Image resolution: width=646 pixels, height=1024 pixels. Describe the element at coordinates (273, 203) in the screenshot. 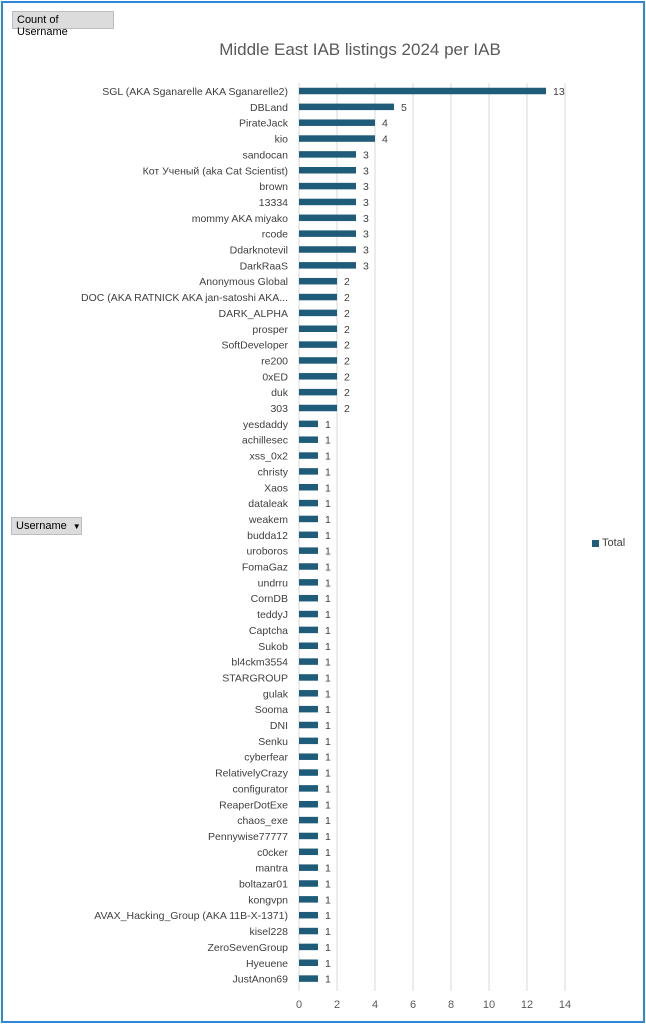

I see `category-label: 13334` at that location.